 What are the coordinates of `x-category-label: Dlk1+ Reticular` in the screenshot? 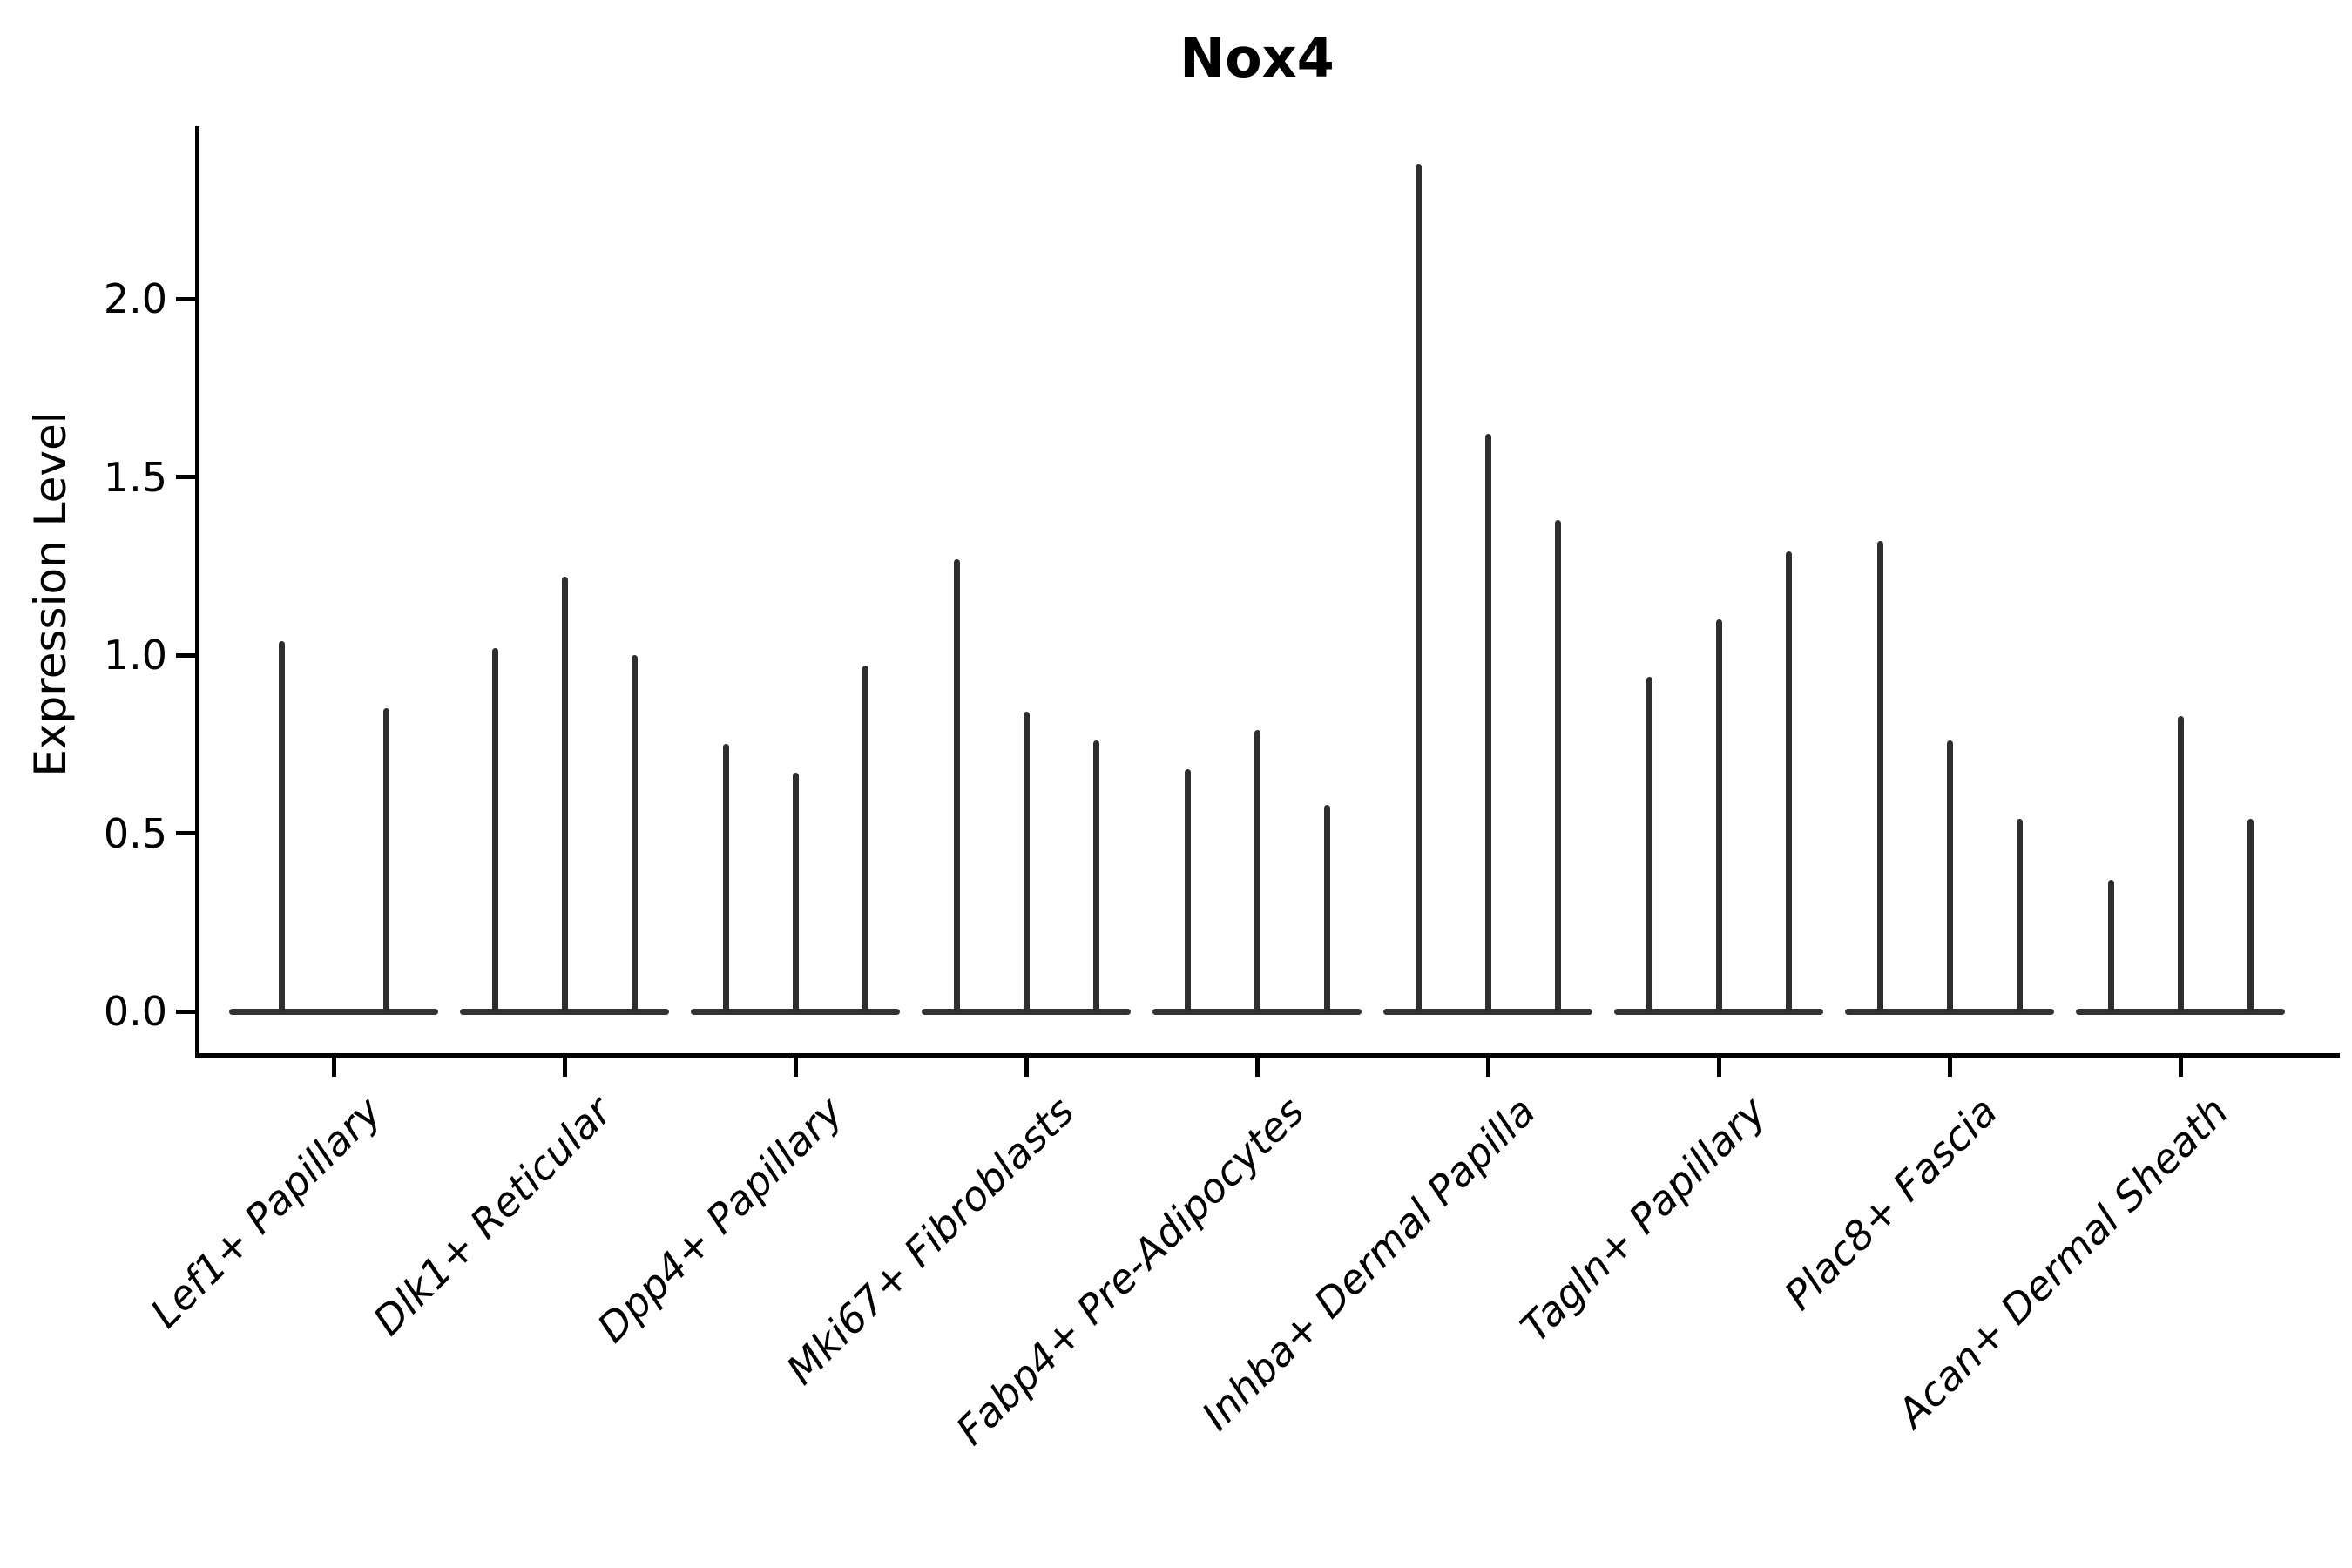 It's located at (492, 1216).